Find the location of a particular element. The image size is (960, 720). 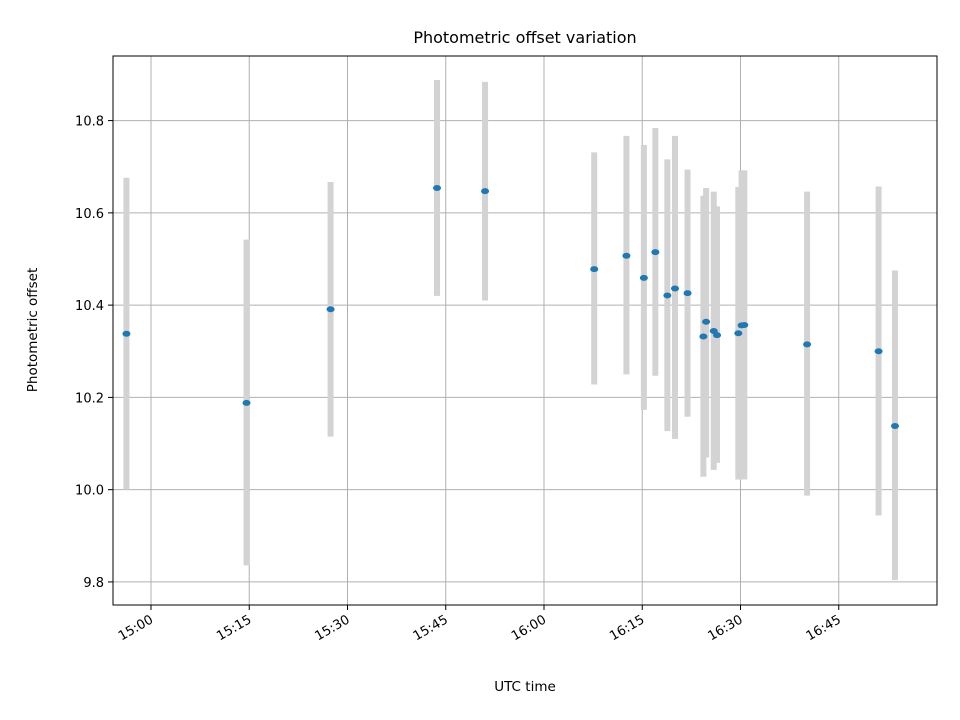

y-tick-label: 10.0 is located at coordinates (89, 491).